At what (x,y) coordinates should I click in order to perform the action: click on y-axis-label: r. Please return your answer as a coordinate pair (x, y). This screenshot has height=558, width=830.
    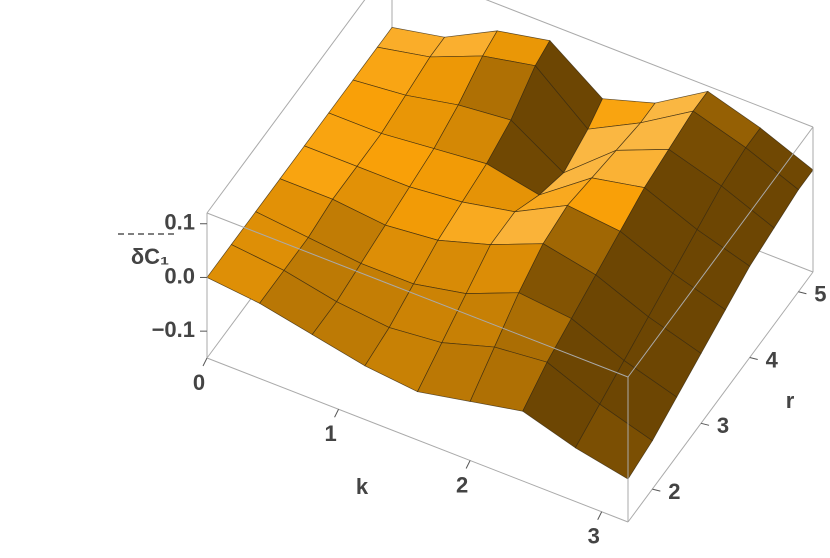
    Looking at the image, I should click on (790, 400).